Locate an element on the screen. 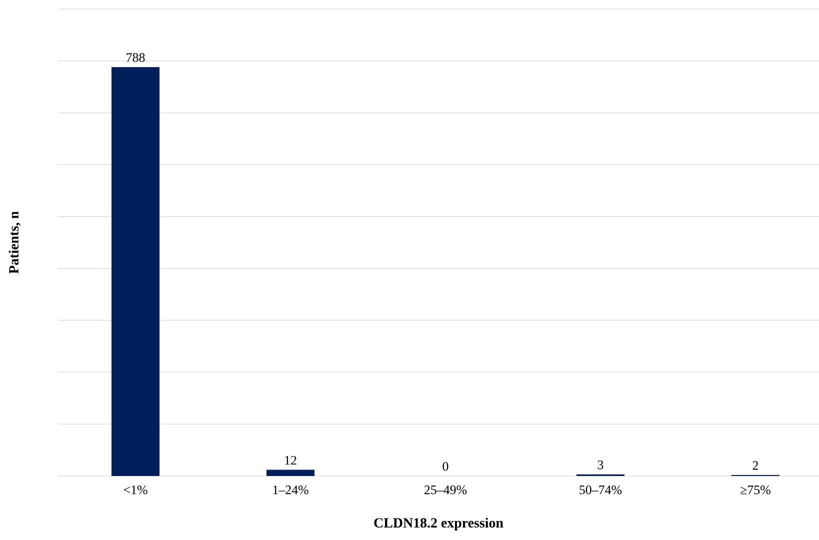 Image resolution: width=819 pixels, height=540 pixels. x-axis-title: CLDN18.2 expression is located at coordinates (439, 524).